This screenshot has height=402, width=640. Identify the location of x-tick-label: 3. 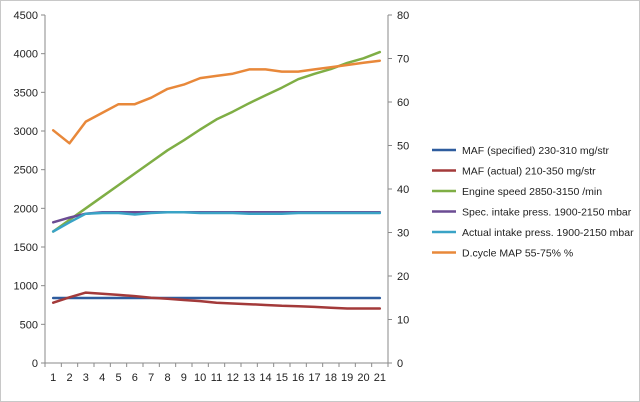
(86, 378).